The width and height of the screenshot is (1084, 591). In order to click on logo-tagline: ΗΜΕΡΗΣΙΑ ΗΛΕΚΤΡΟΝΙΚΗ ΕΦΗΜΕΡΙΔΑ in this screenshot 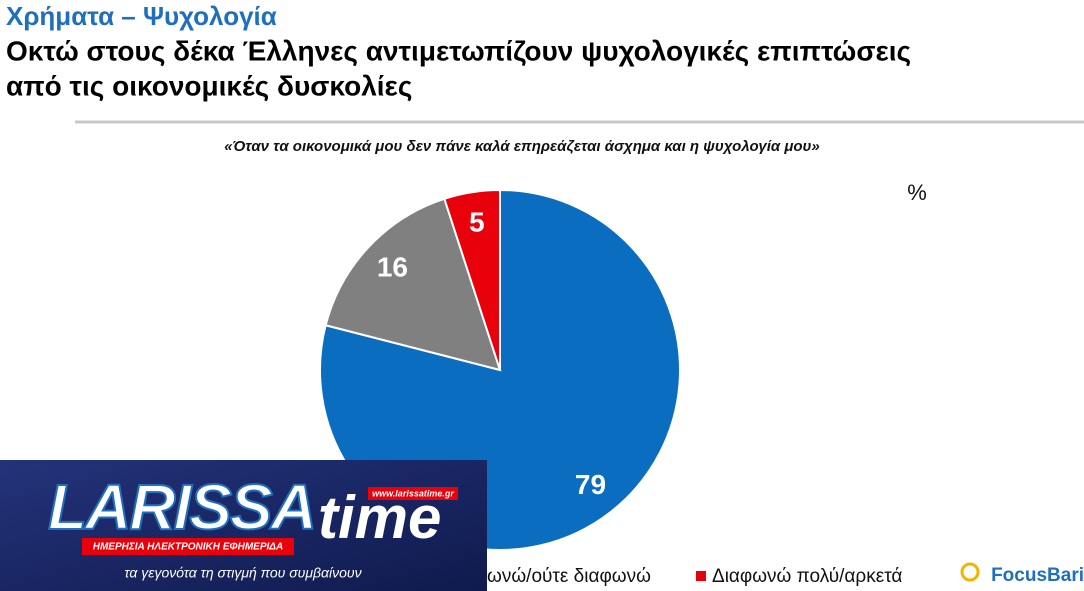, I will do `click(188, 547)`.